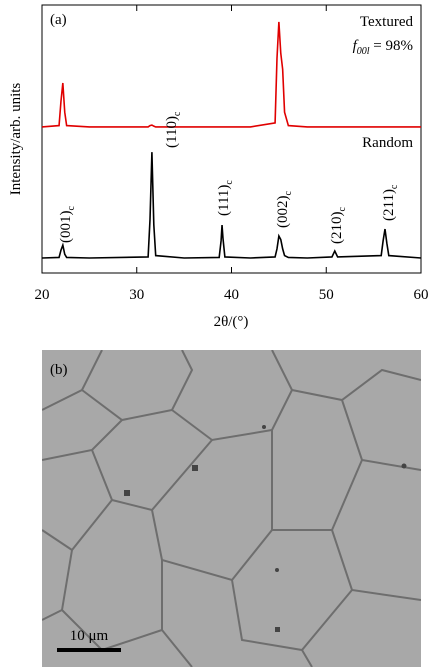 This screenshot has height=667, width=430. I want to click on peak-label: (111)c, so click(225, 198).